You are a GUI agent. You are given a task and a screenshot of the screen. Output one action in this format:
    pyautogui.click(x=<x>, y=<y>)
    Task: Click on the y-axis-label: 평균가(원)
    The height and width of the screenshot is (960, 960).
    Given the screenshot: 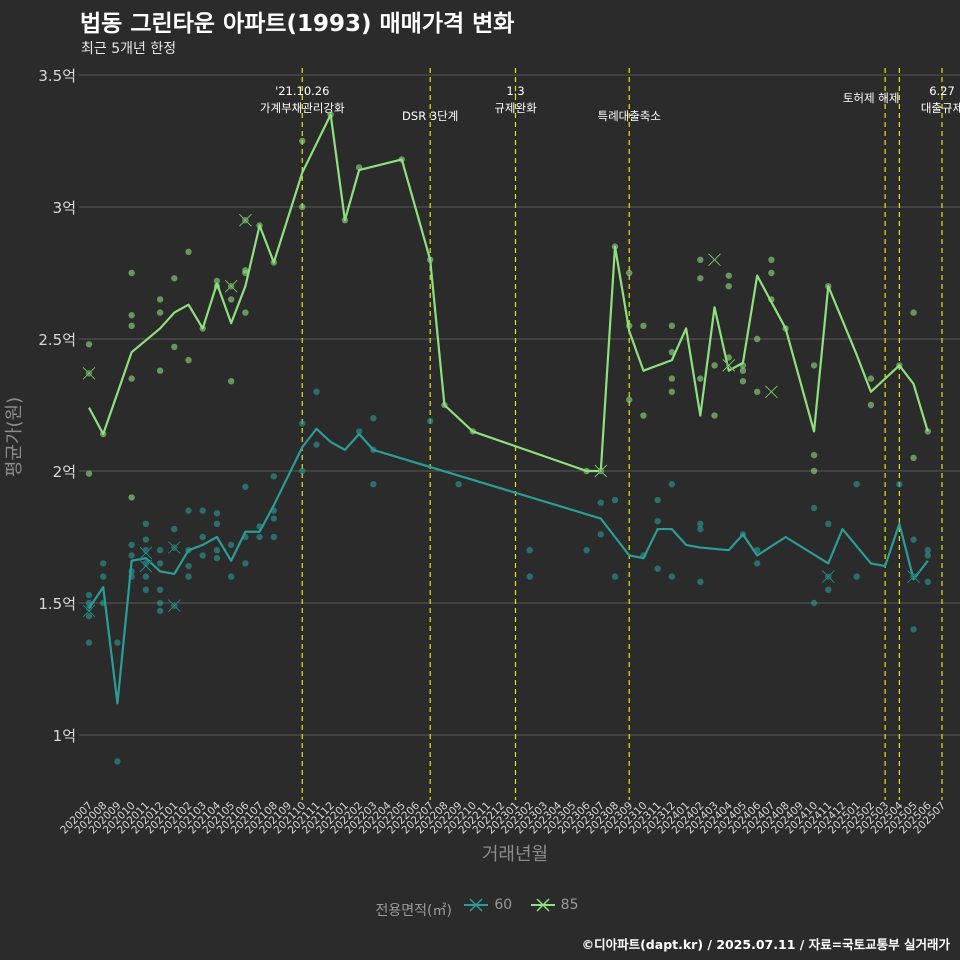 What is the action you would take?
    pyautogui.click(x=14, y=437)
    